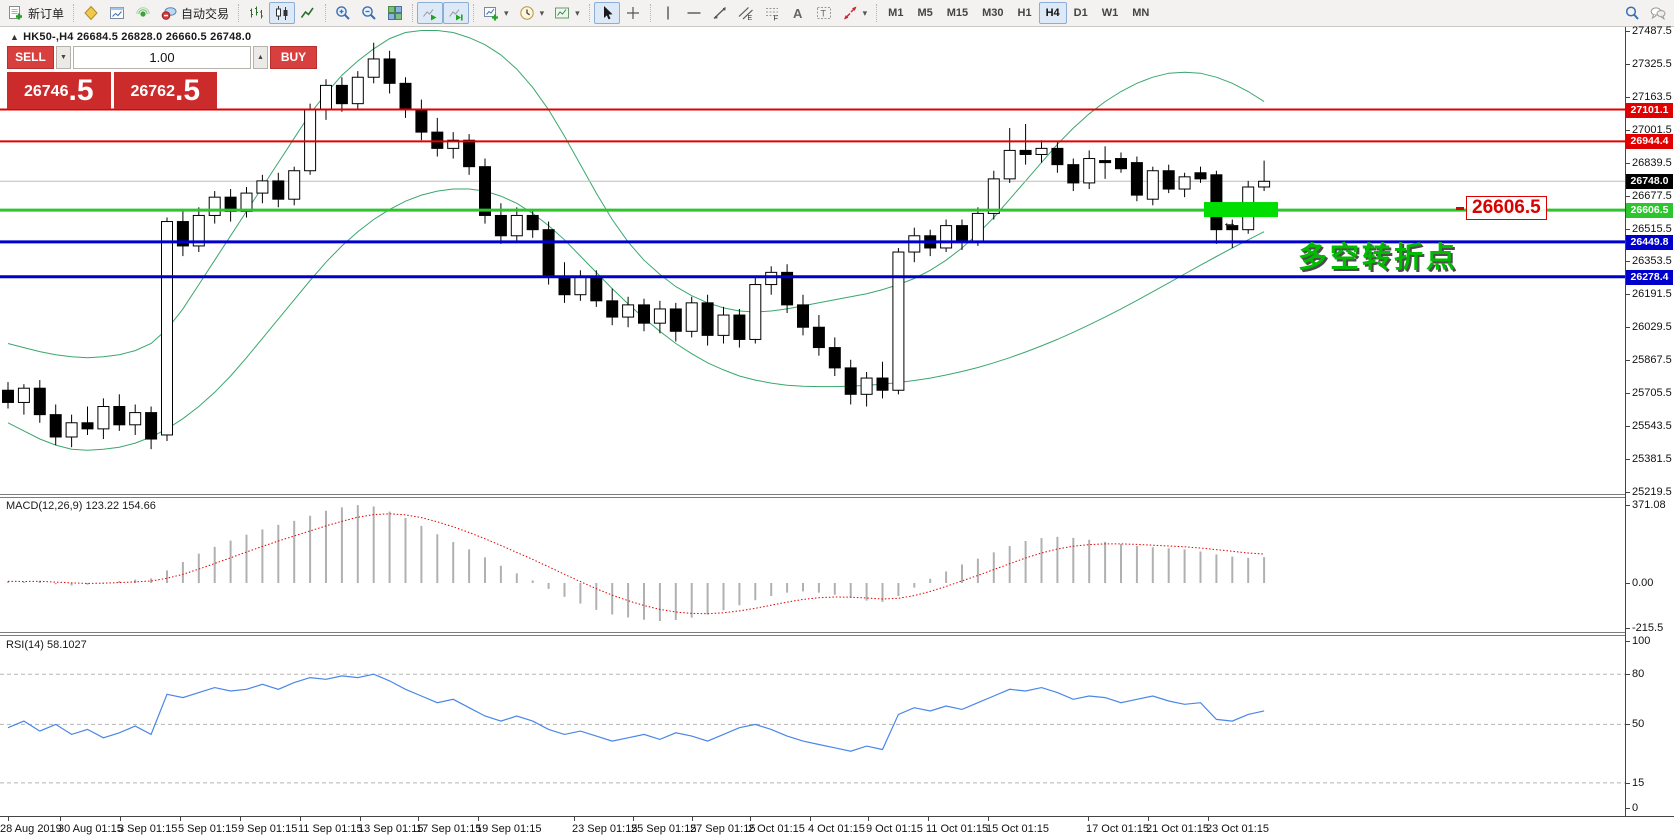  Describe the element at coordinates (1643, 583) in the screenshot. I see `macd-scale-label: 0.00` at that location.